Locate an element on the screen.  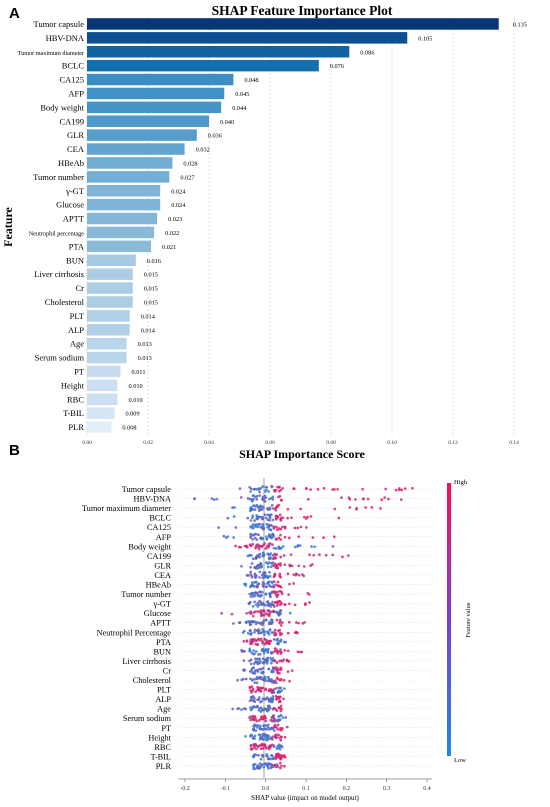
value-label: 0.024 is located at coordinates (178, 205).